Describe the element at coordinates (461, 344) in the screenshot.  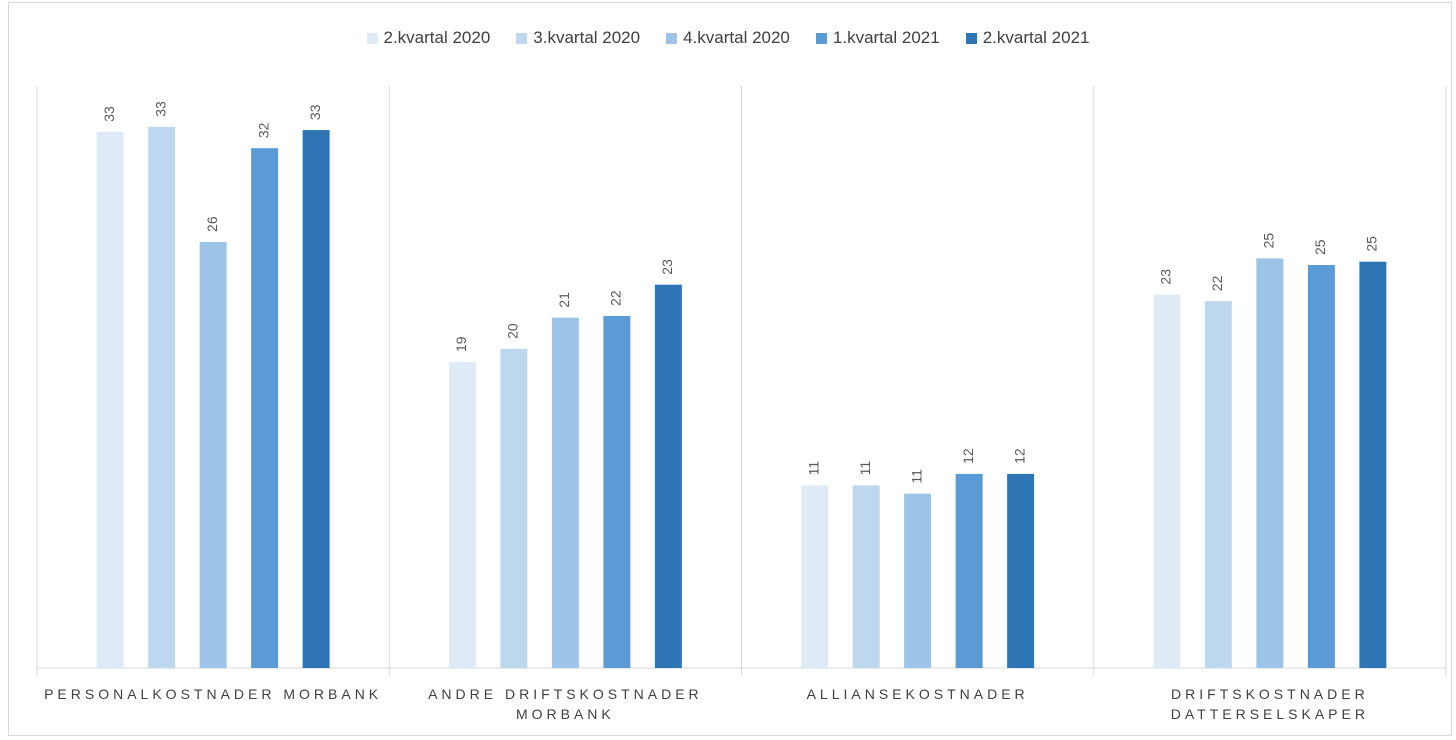
I see `data-label: 19` at that location.